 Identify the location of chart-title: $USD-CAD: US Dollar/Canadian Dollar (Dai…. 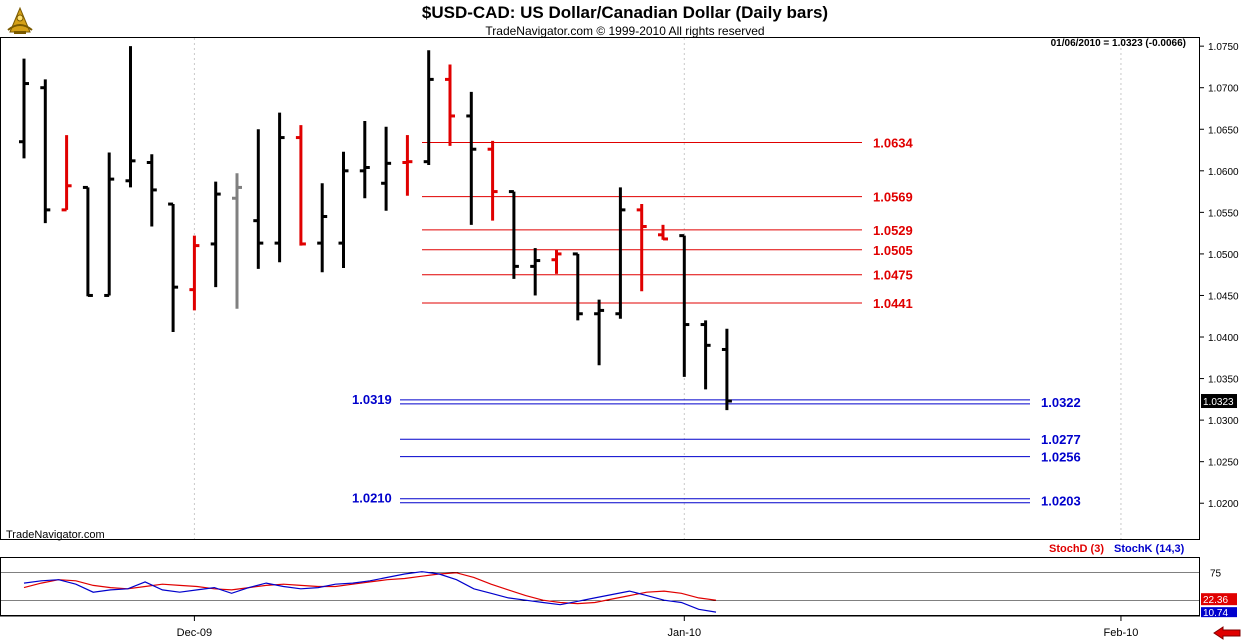
(625, 12).